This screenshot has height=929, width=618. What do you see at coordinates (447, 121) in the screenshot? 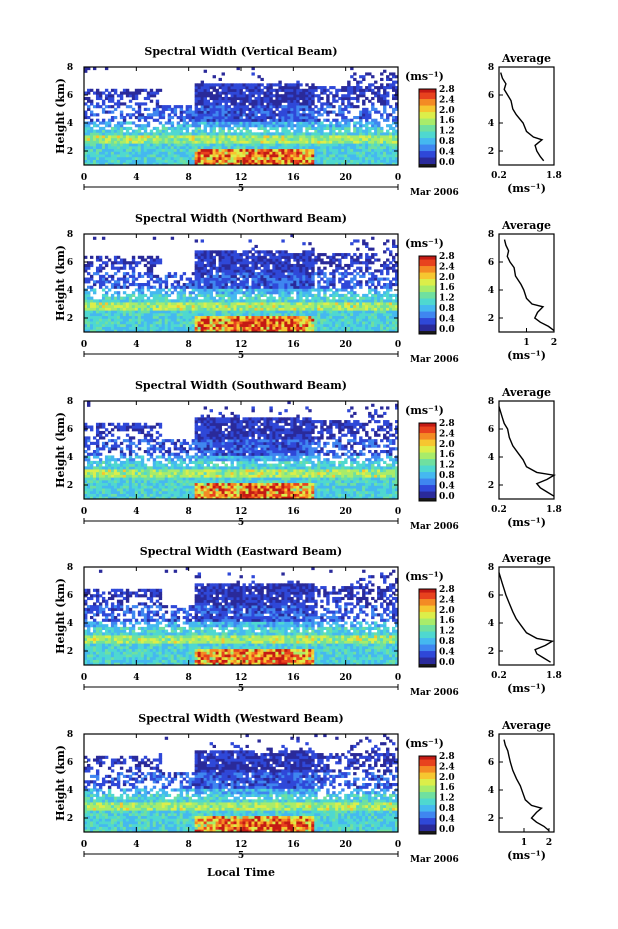
I see `colorbar-tick-label: 1.6` at bounding box center [447, 121].